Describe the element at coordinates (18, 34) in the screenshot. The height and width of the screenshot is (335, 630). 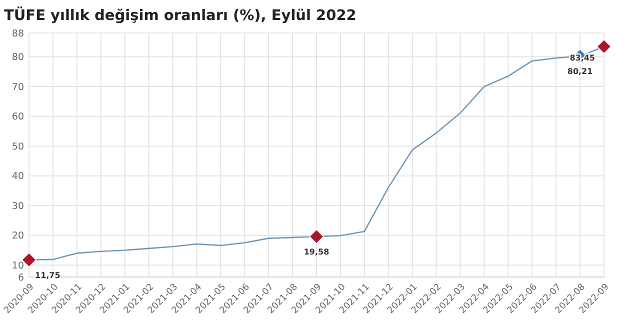
I see `y-tick-label: 88` at that location.